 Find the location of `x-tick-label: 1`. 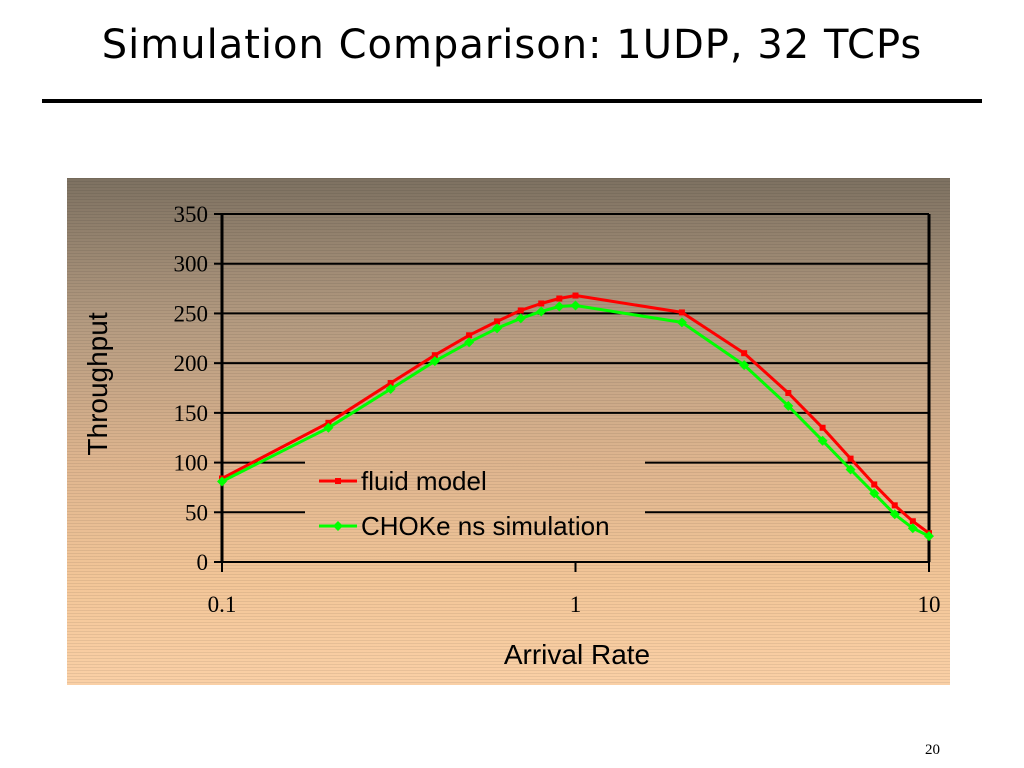

x-tick-label: 1 is located at coordinates (576, 604).